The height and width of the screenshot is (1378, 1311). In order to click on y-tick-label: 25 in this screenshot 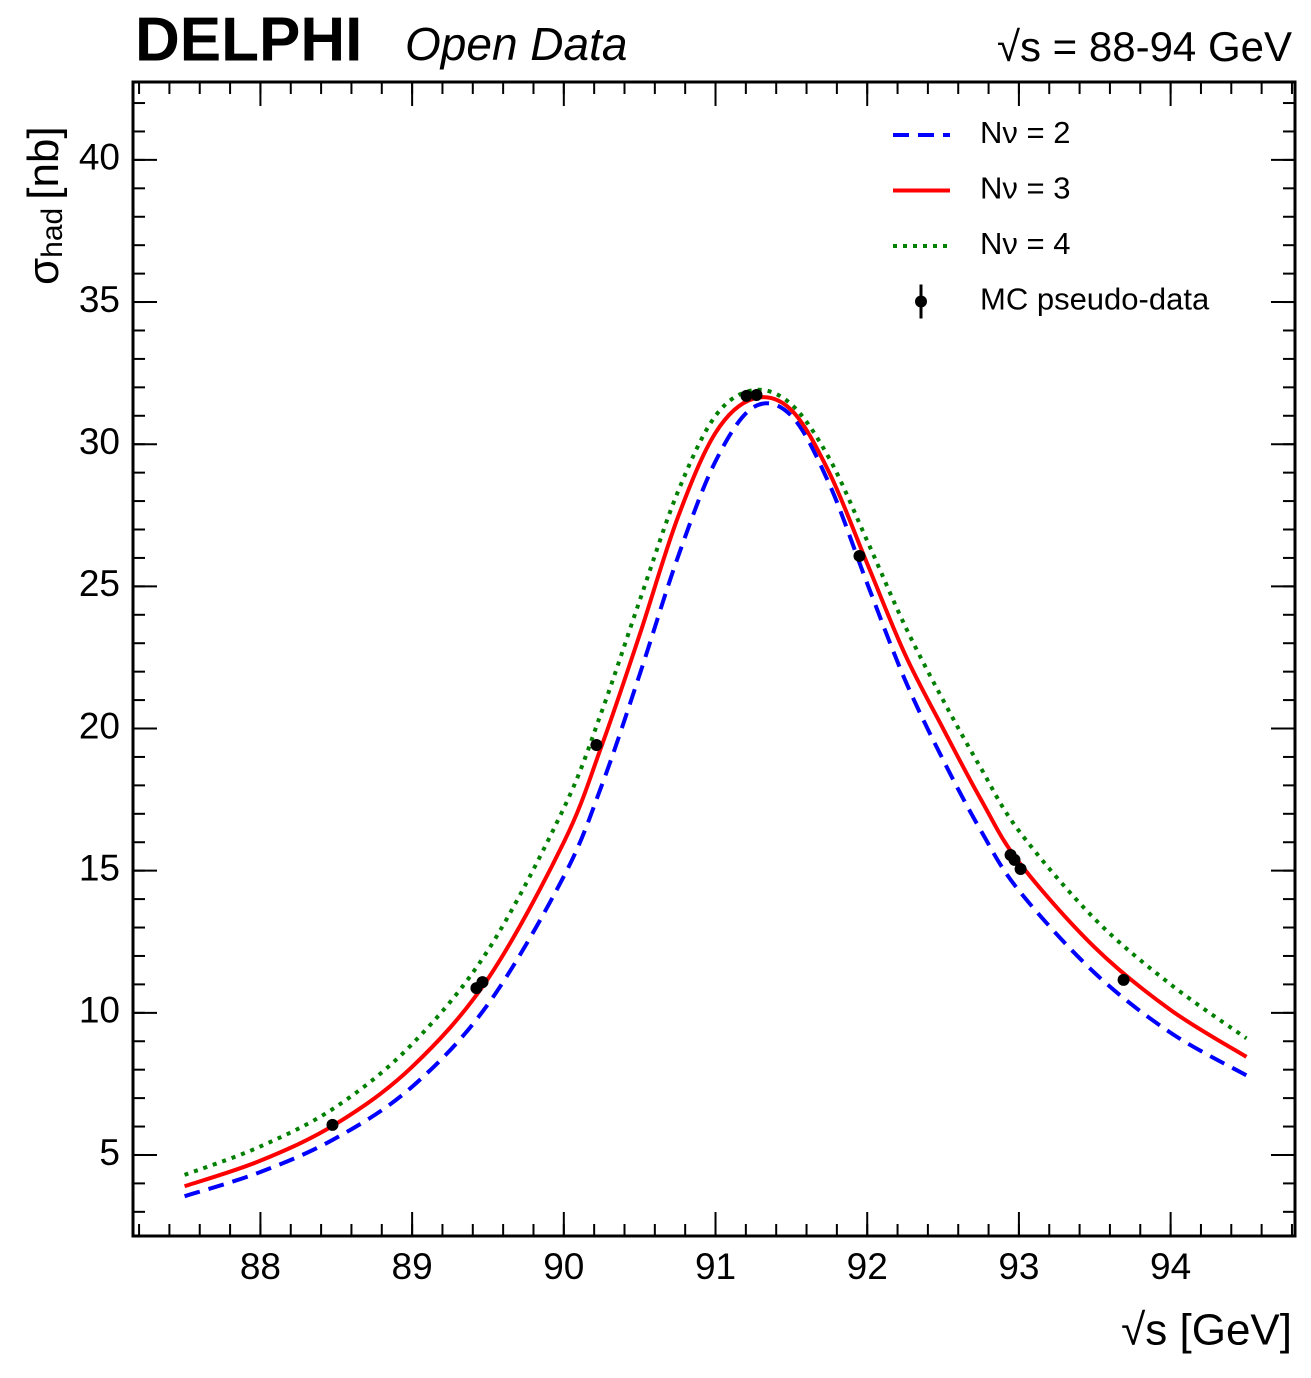, I will do `click(99, 583)`.